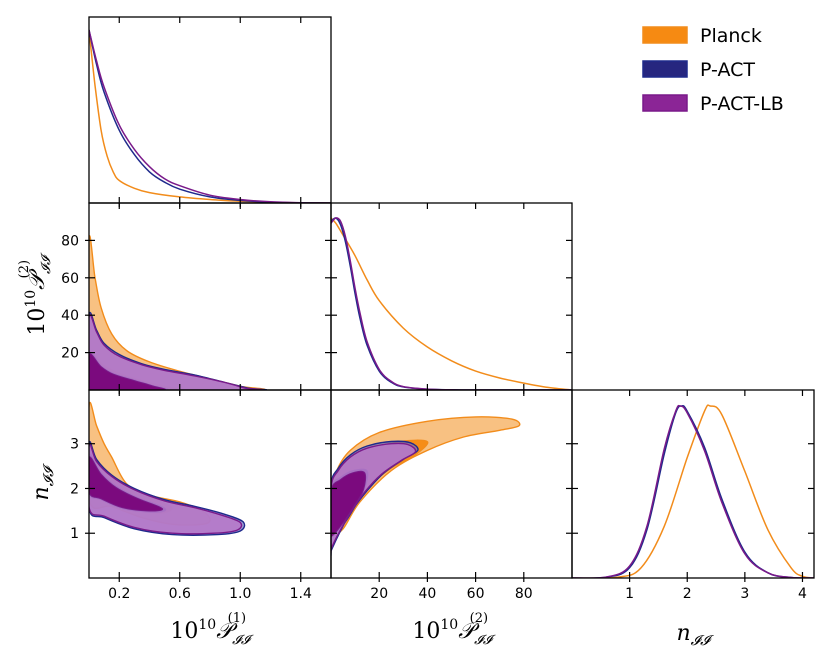 The width and height of the screenshot is (831, 661). I want to click on xticklabel-p1-0.6: 0.6, so click(180, 594).